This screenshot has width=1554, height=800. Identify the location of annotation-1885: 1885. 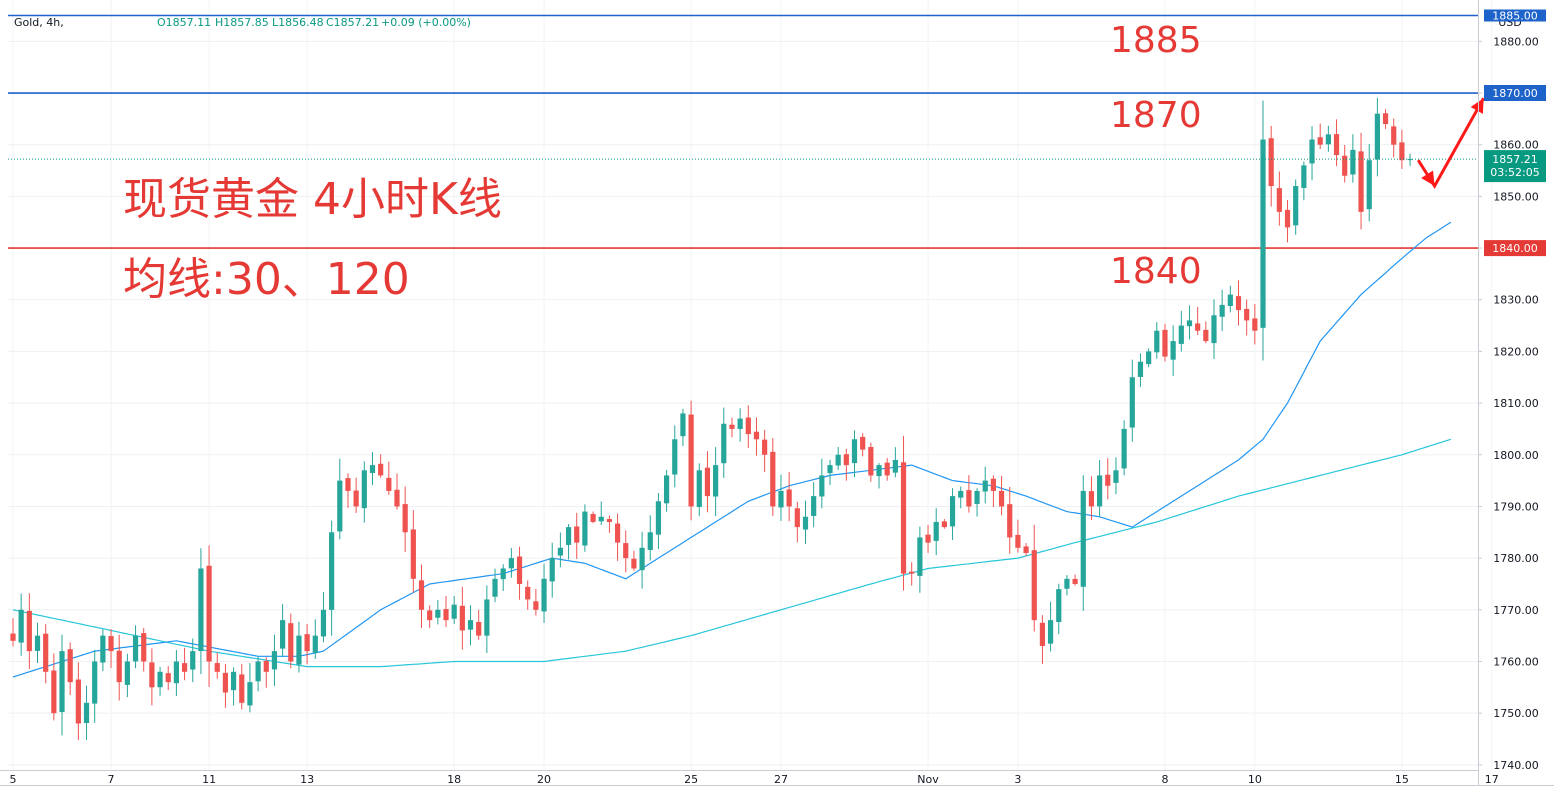
(1156, 40).